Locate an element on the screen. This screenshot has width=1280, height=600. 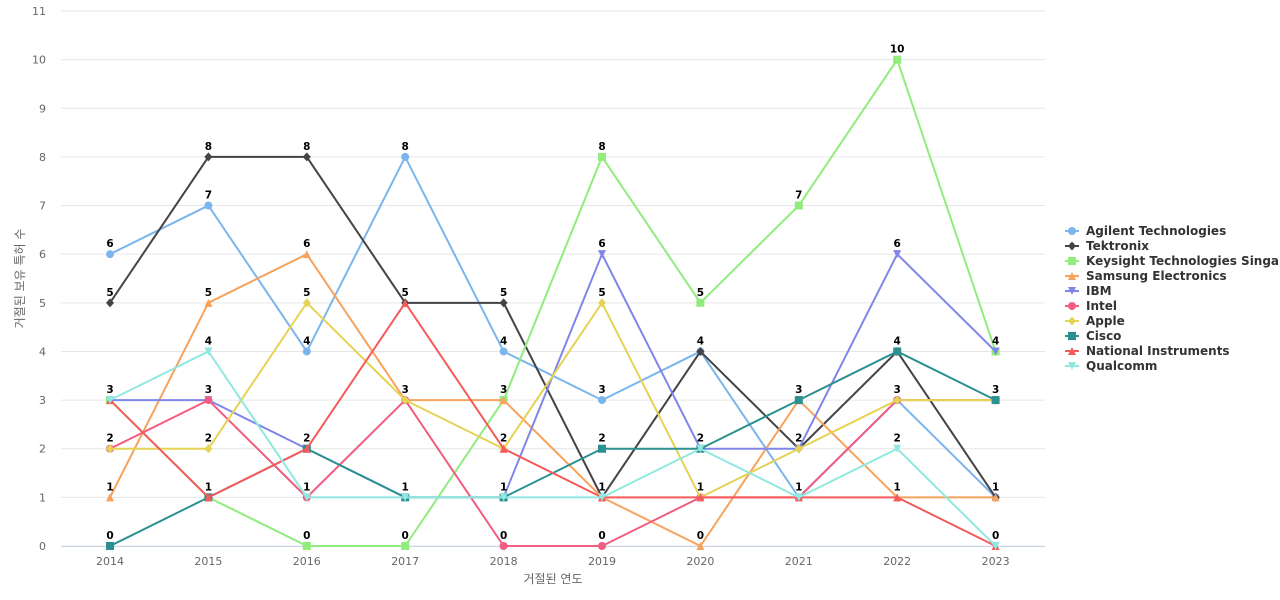
y-tick-label: 2 is located at coordinates (42, 449).